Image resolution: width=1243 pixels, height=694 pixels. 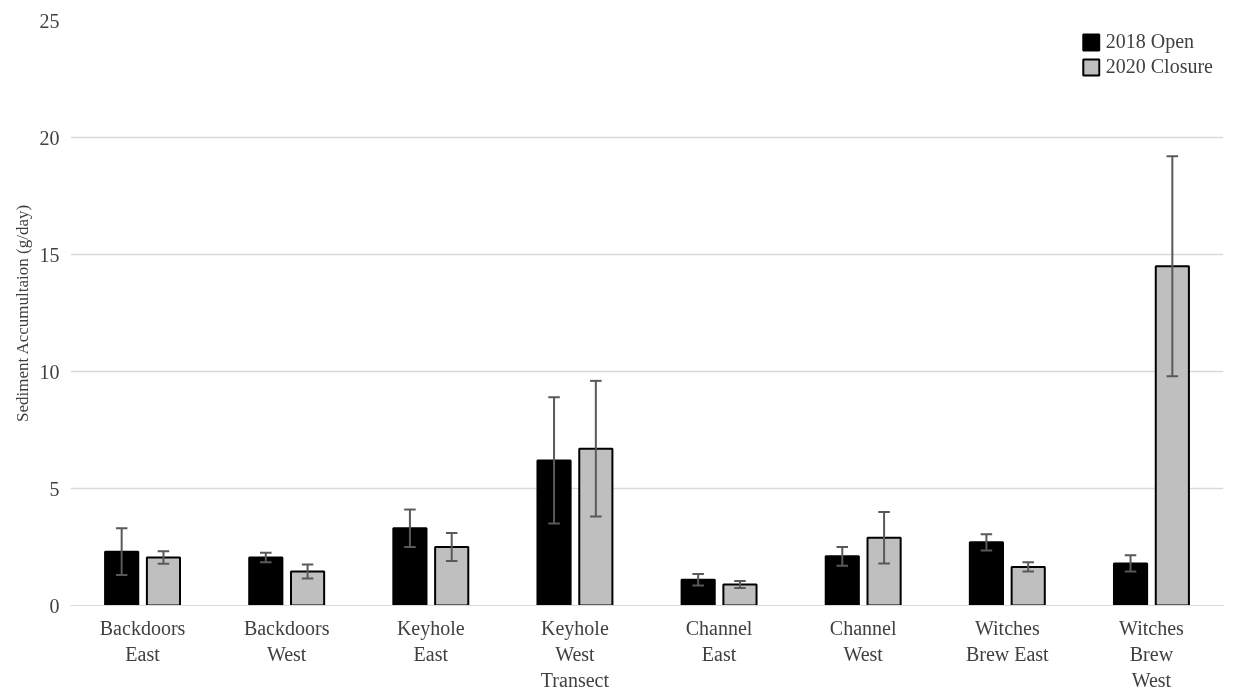 What do you see at coordinates (719, 640) in the screenshot?
I see `x-tick-label: Channel East` at bounding box center [719, 640].